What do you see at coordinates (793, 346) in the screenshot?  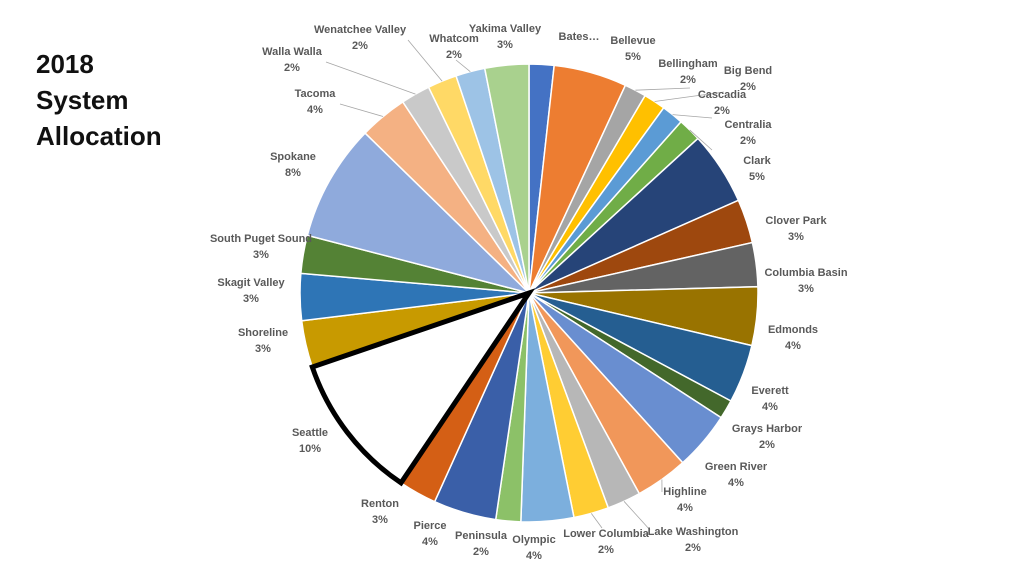 I see `slice-percent-edmonds: 4%` at bounding box center [793, 346].